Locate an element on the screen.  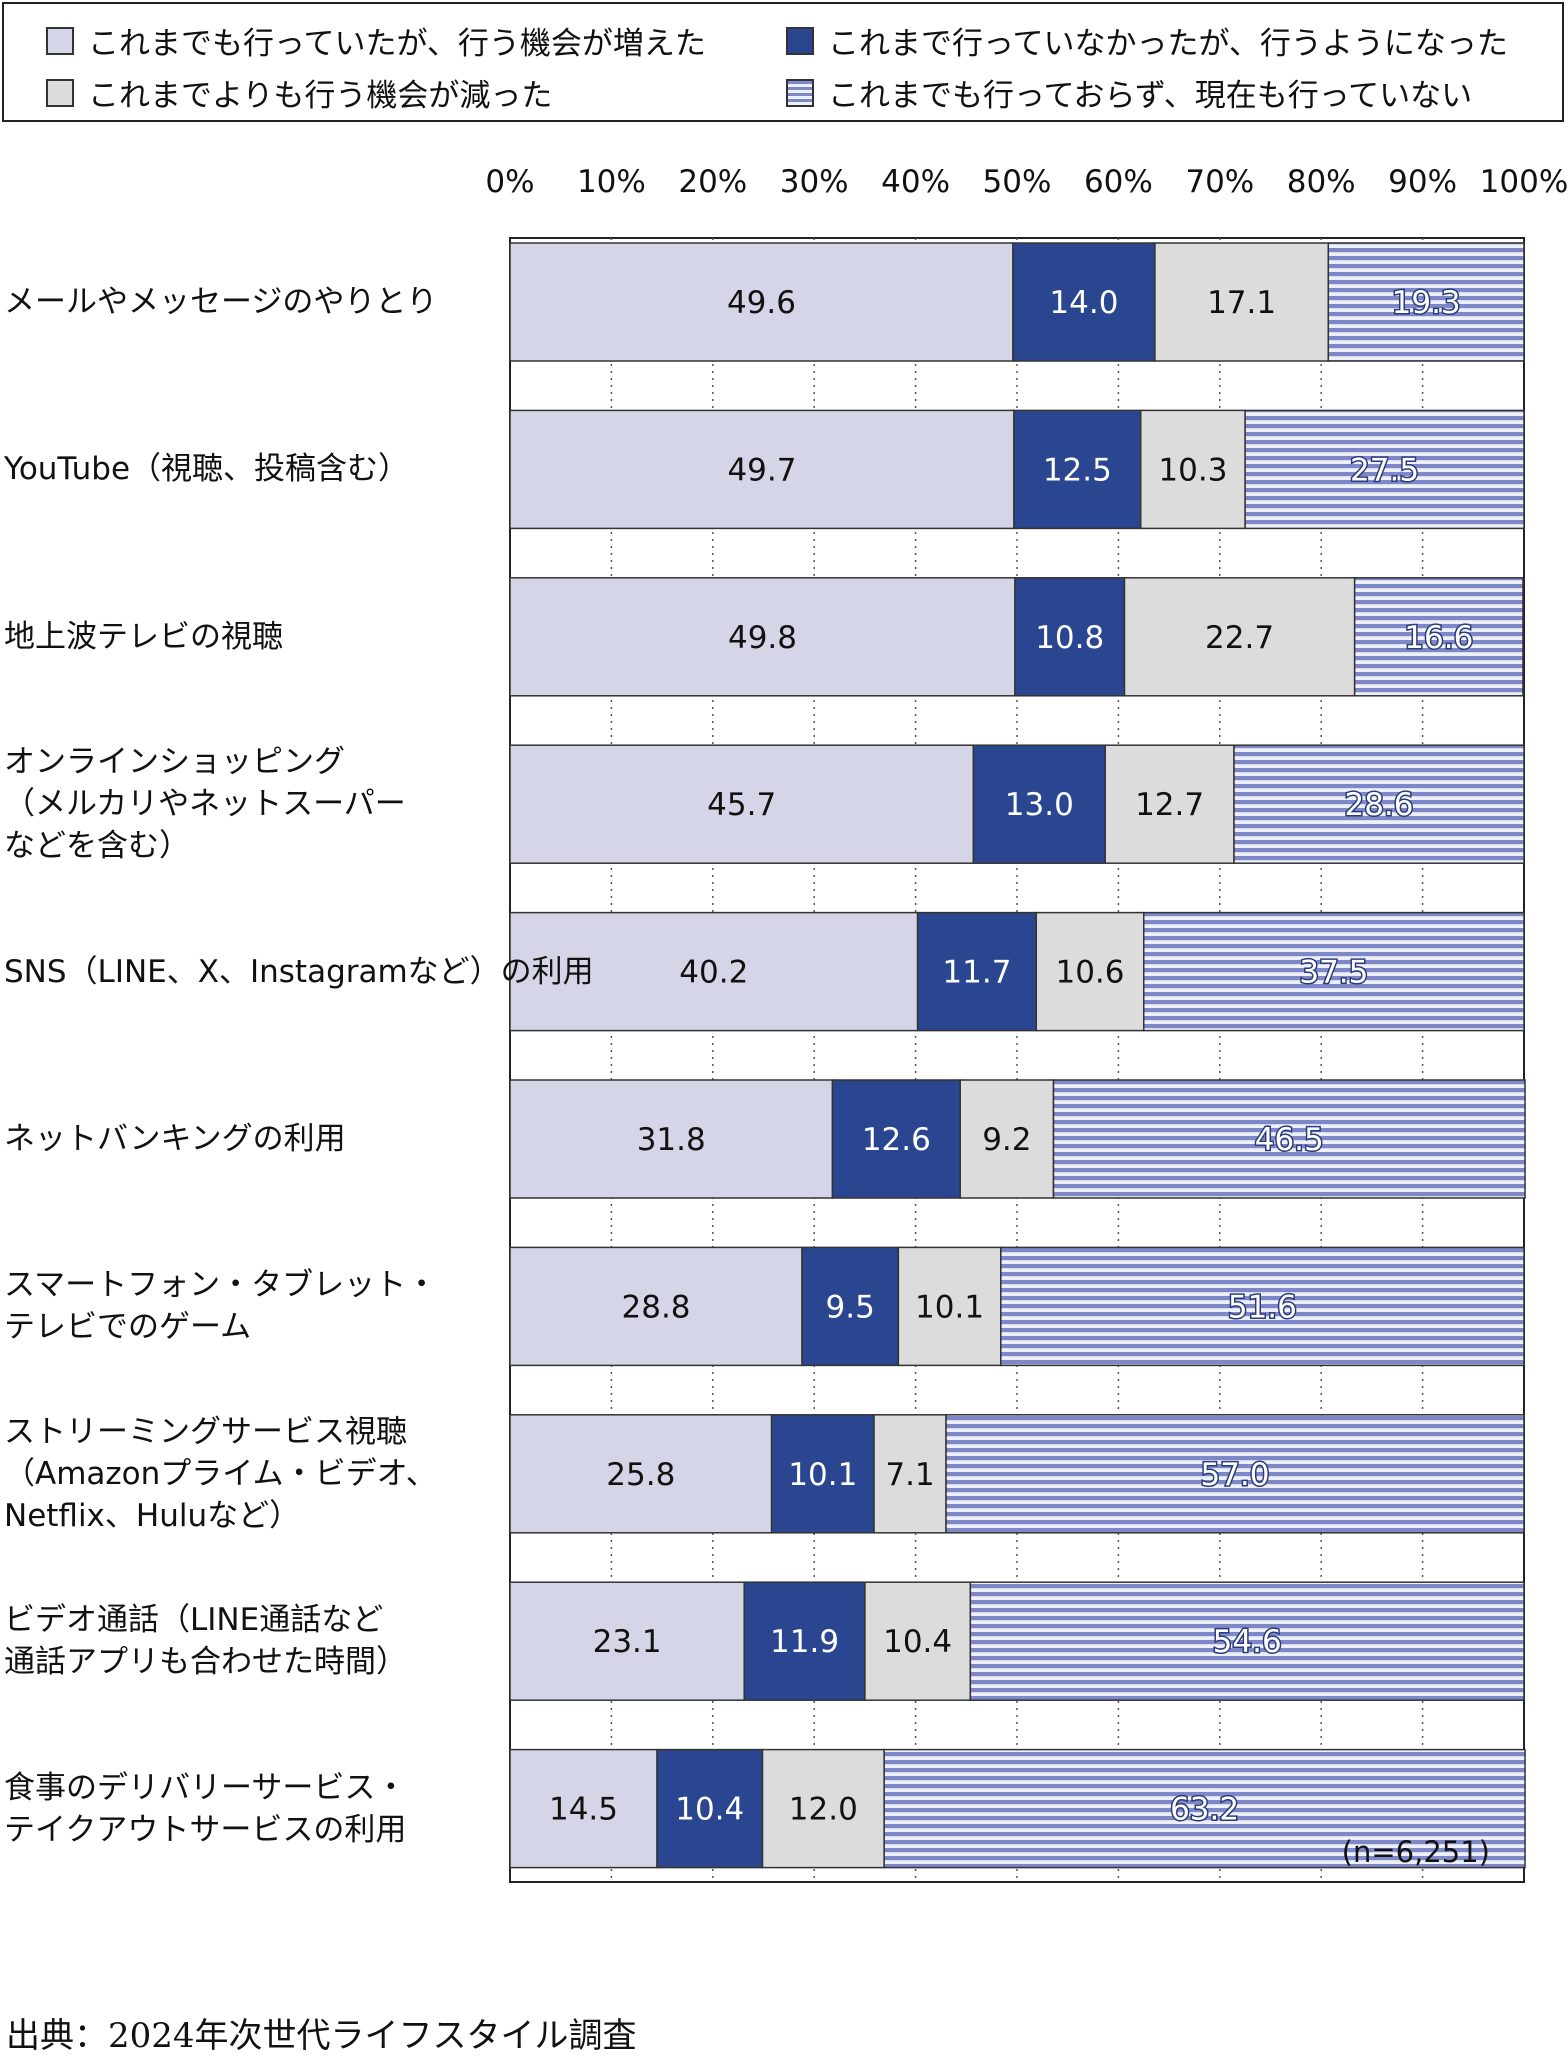
x-tick-label: 60% is located at coordinates (1118, 182).